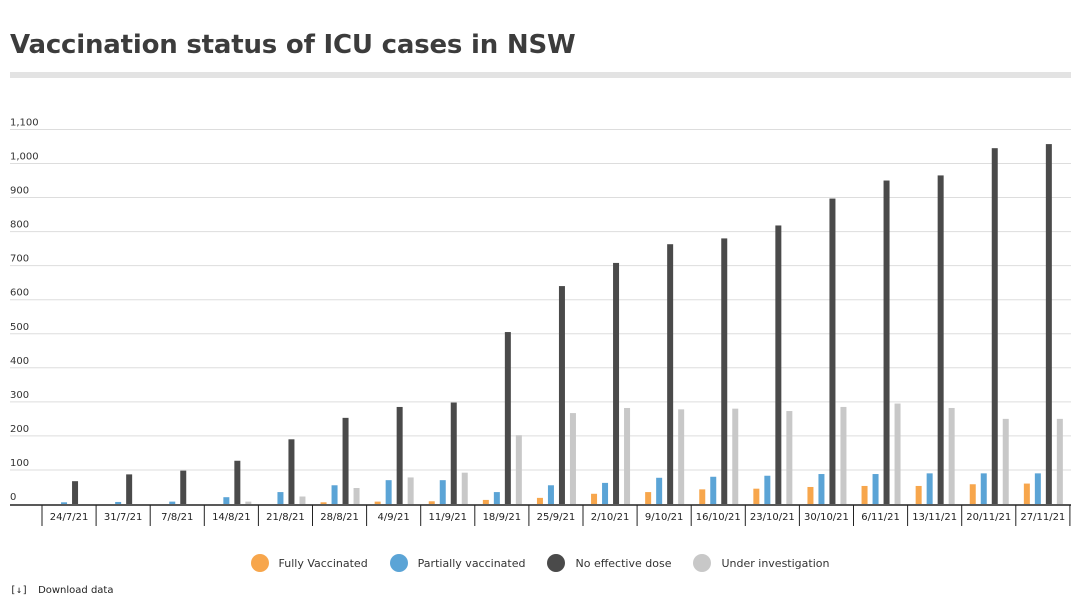 The image size is (1080, 596). Describe the element at coordinates (69, 517) in the screenshot. I see `x-tick-label: 24/7/21` at that location.